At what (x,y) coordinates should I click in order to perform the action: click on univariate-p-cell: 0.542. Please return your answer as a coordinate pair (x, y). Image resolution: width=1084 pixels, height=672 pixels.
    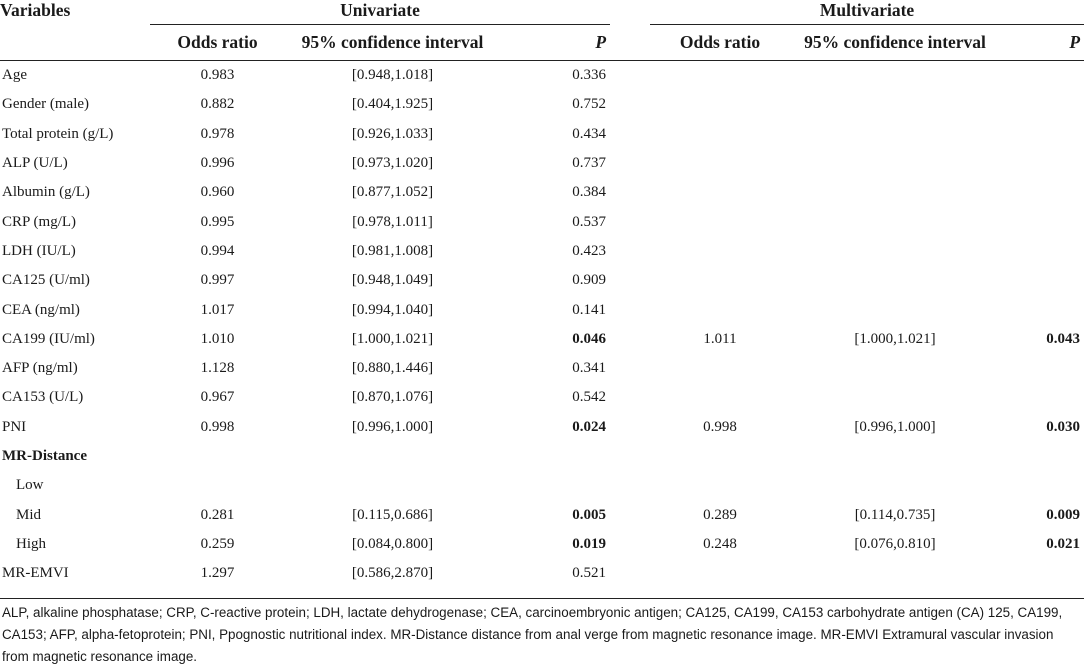
    Looking at the image, I should click on (589, 397).